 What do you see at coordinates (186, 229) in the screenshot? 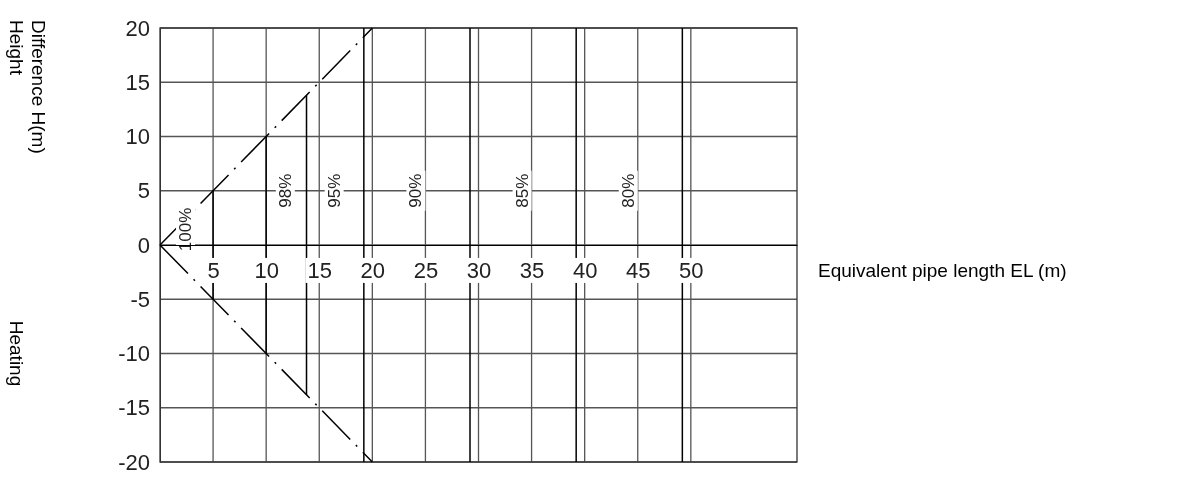
I see `annotation: 100%` at bounding box center [186, 229].